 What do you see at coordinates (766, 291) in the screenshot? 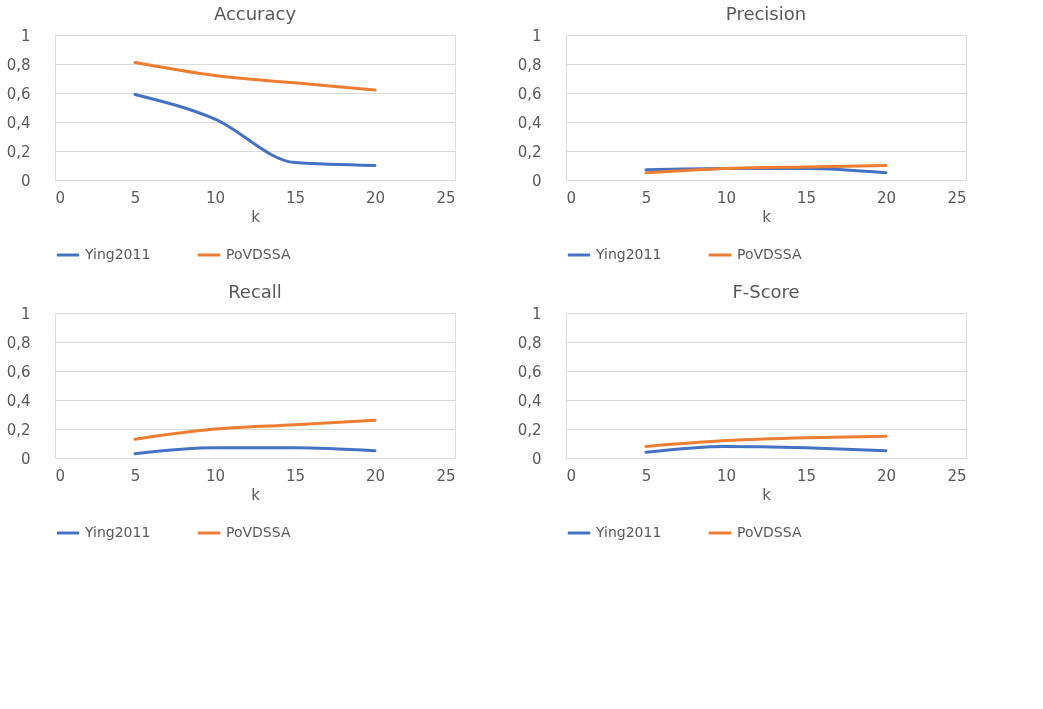
I see `chart-title: F-Score` at bounding box center [766, 291].